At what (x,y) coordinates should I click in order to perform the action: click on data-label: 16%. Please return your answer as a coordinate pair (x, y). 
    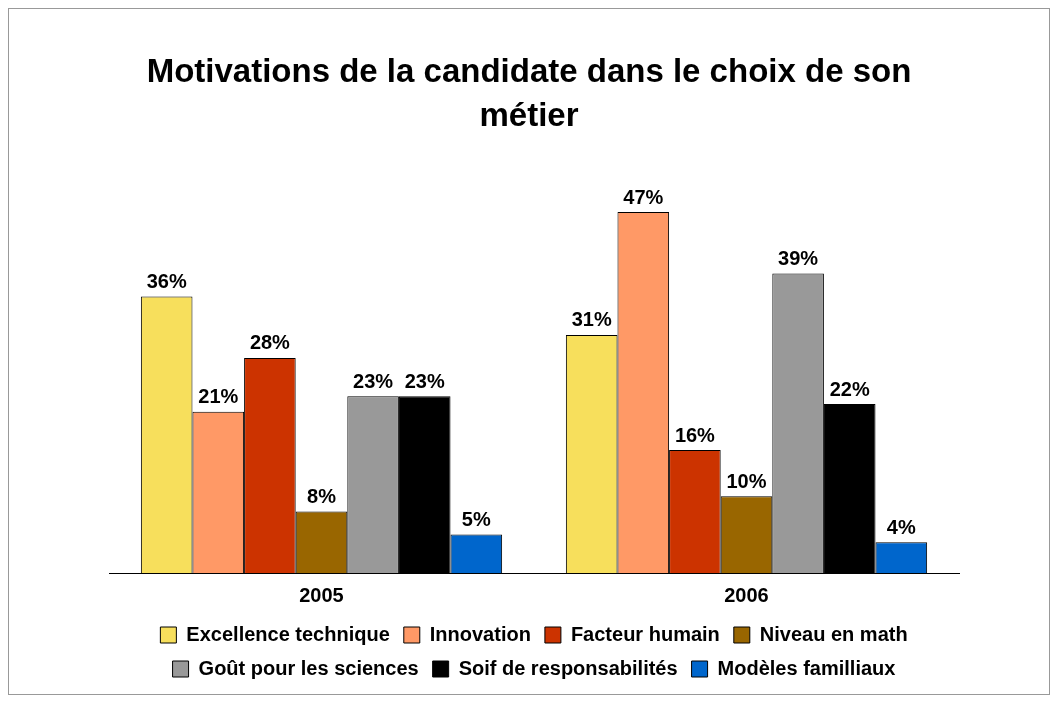
    Looking at the image, I should click on (695, 434).